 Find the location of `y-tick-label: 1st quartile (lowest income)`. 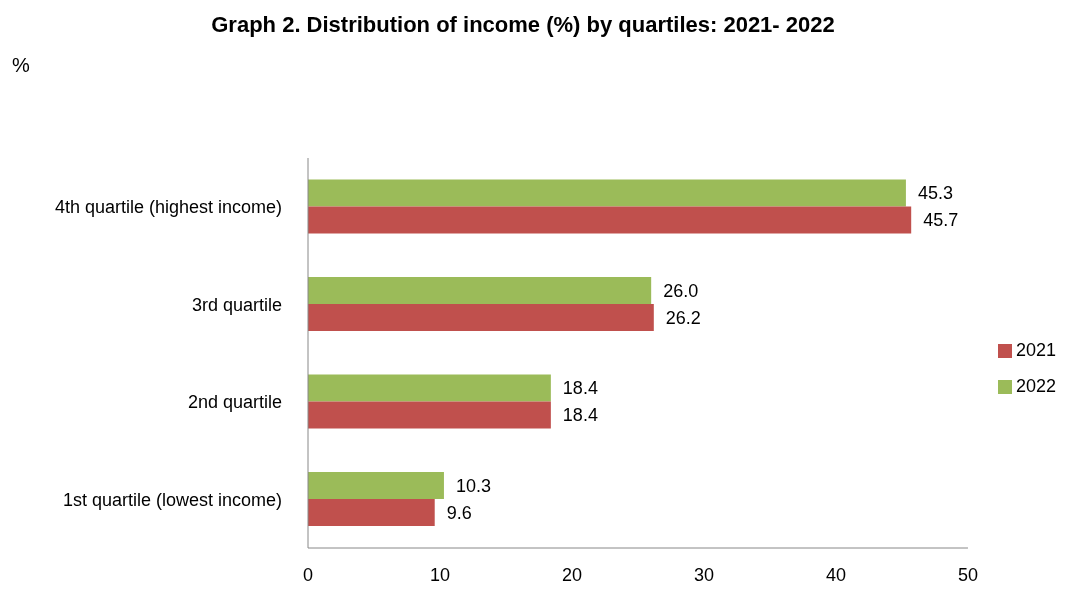

y-tick-label: 1st quartile (lowest income) is located at coordinates (172, 499).